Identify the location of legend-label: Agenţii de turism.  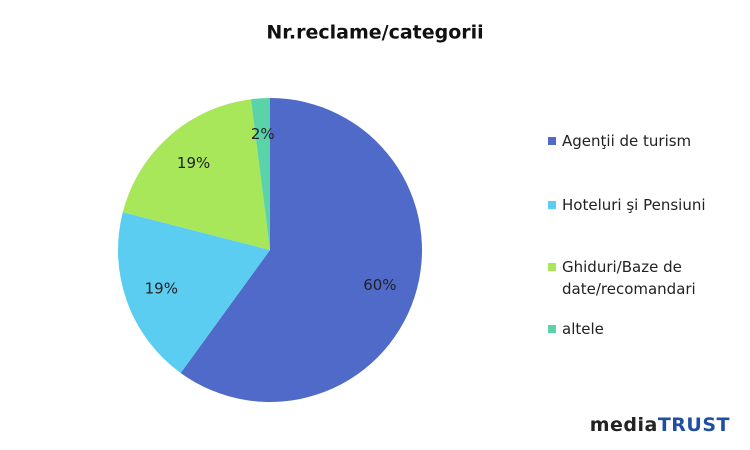
(627, 141).